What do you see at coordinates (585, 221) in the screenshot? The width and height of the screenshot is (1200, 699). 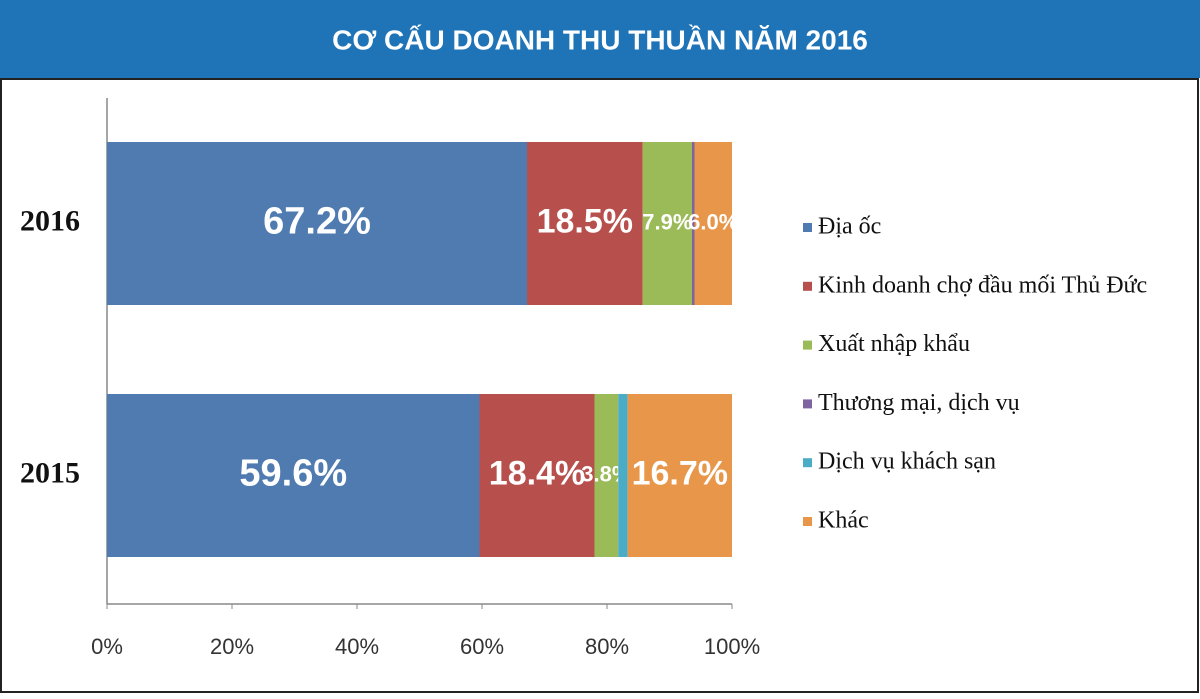 I see `value-label: 18.5%` at bounding box center [585, 221].